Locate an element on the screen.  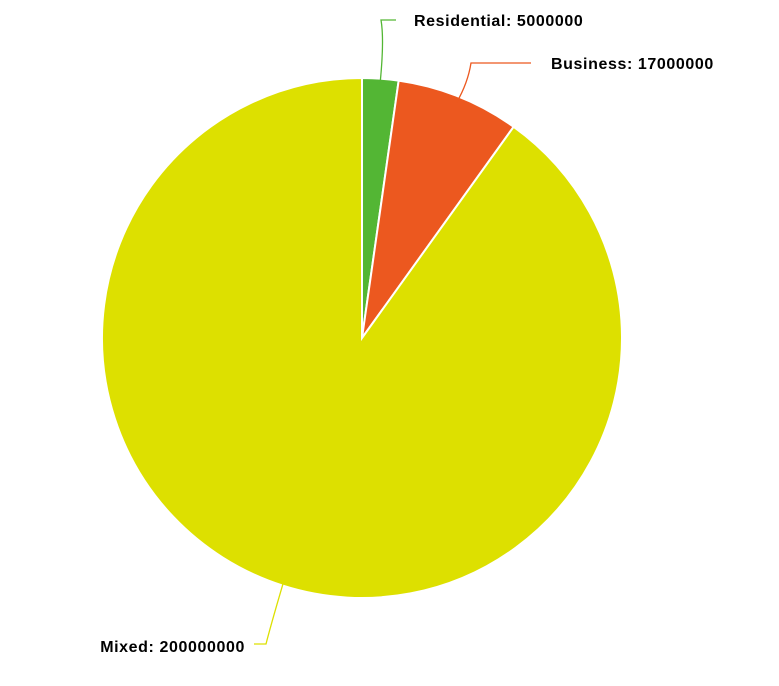
leader-line-business is located at coordinates (493, 82).